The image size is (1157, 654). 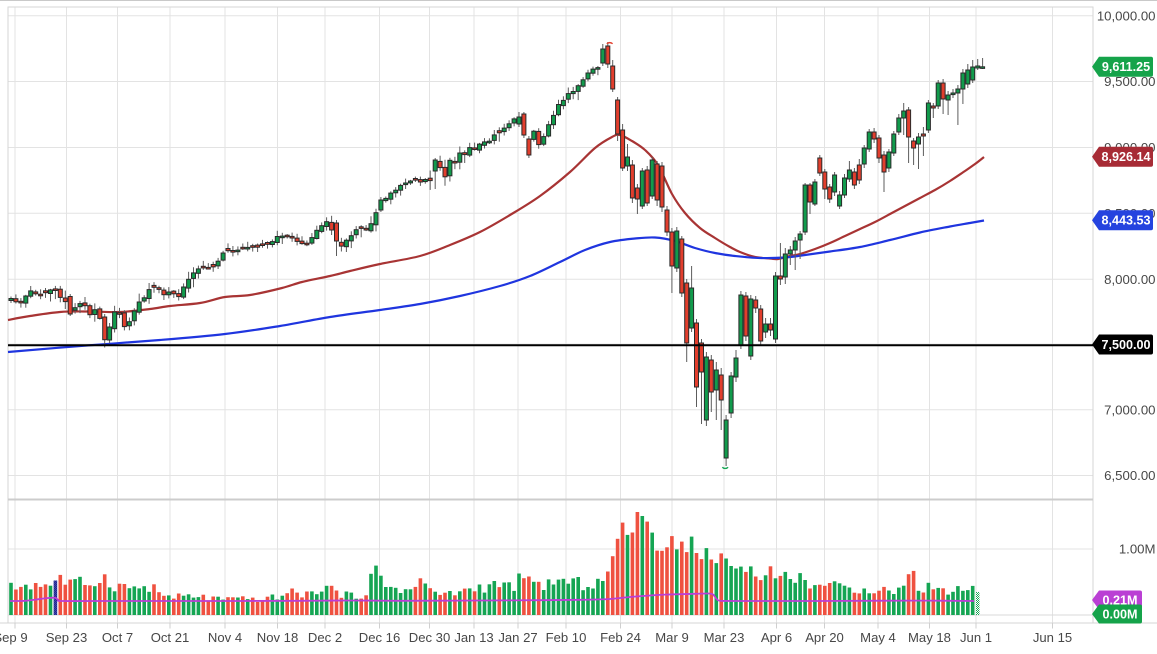 What do you see at coordinates (1129, 81) in the screenshot?
I see `svg-text: 9,500.00` at bounding box center [1129, 81].